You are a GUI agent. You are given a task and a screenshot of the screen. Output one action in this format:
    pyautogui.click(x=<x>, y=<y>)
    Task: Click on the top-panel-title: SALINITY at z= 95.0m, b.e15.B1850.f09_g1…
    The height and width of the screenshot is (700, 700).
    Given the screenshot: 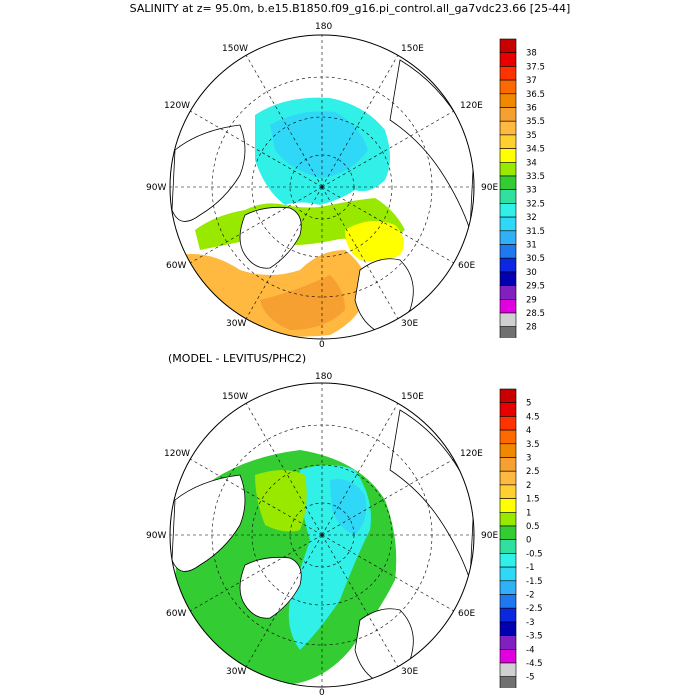 What is the action you would take?
    pyautogui.click(x=350, y=8)
    